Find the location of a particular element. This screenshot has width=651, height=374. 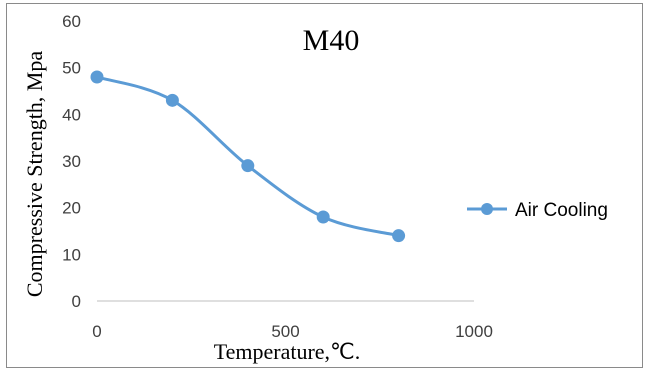

legend-point-marker is located at coordinates (487, 209).